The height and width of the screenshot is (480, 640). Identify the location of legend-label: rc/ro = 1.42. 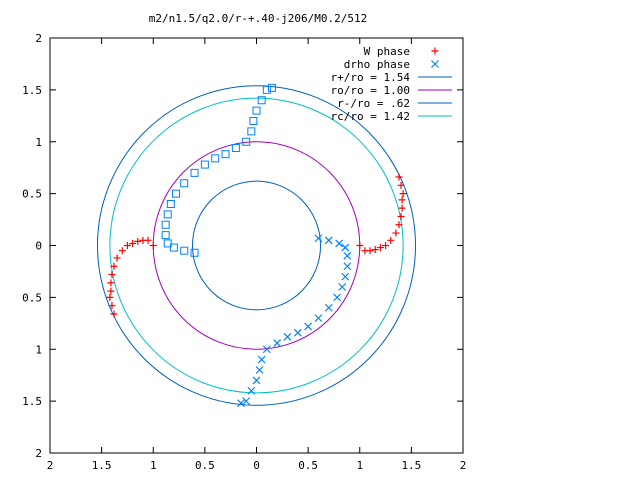
(370, 116).